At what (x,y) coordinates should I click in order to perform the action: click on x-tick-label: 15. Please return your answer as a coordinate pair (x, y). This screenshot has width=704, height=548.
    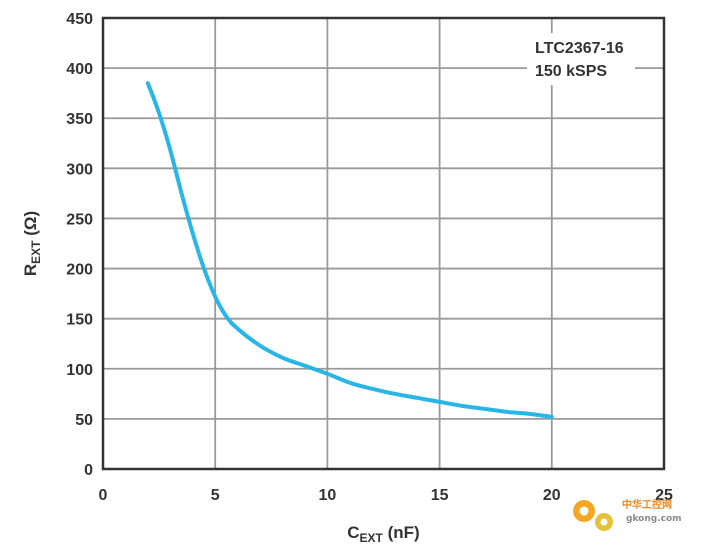
    Looking at the image, I should click on (440, 495).